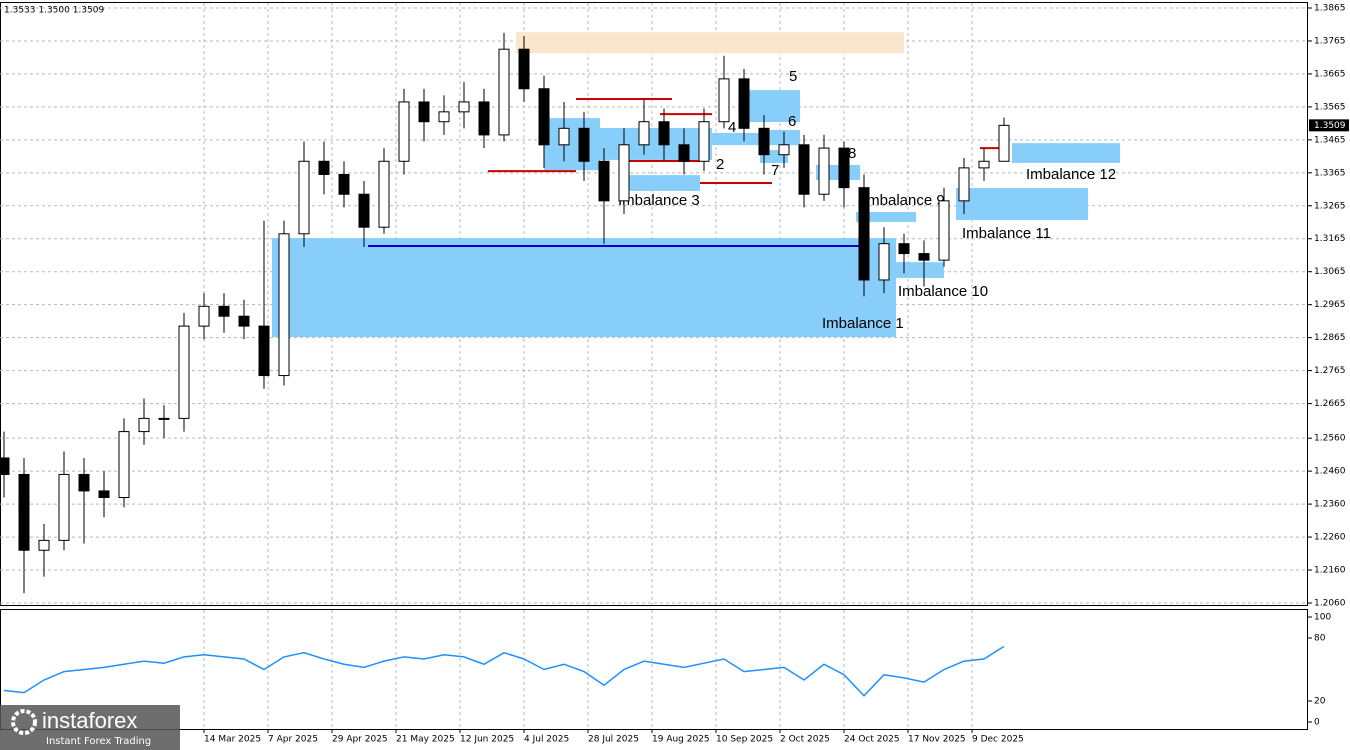 The width and height of the screenshot is (1350, 750). What do you see at coordinates (998, 740) in the screenshot?
I see `x-tick-label: 9 Dec 2025` at bounding box center [998, 740].